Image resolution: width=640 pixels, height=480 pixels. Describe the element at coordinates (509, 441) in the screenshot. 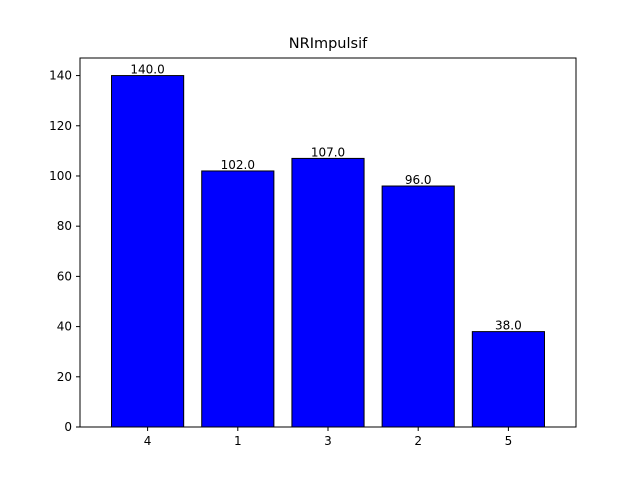

I see `x-tick-label: 5` at that location.